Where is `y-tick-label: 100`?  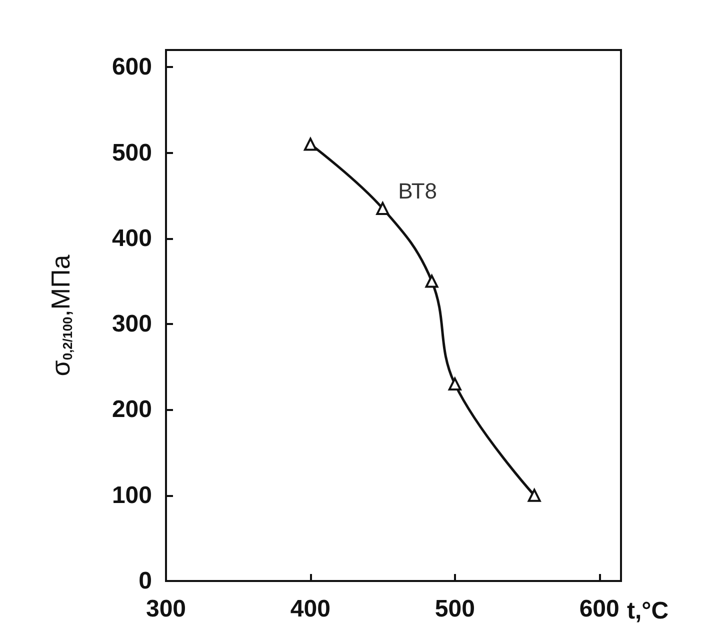 y-tick-label: 100 is located at coordinates (132, 495).